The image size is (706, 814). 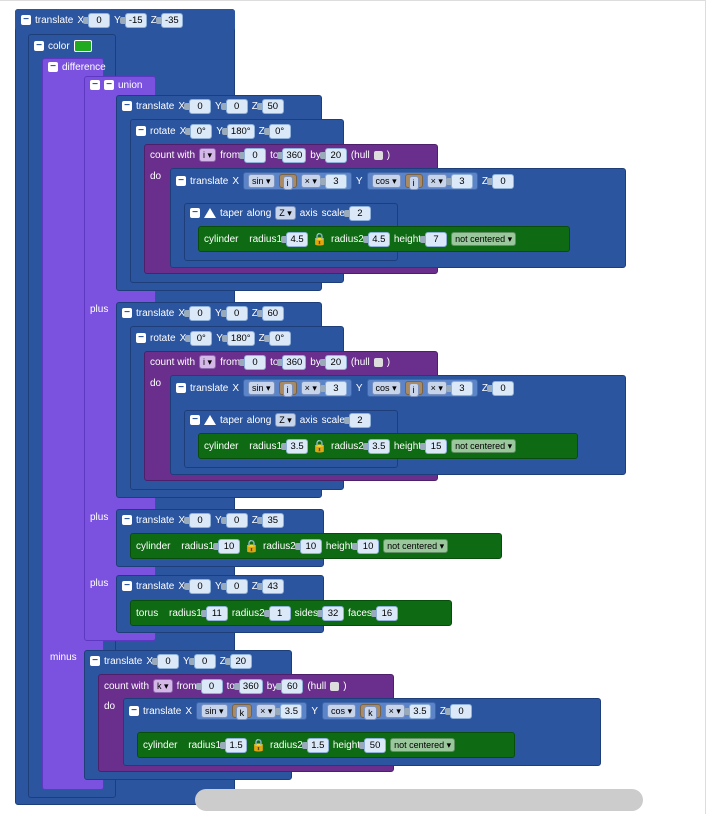 What do you see at coordinates (54, 20) in the screenshot?
I see `outer-translate-label: translate` at bounding box center [54, 20].